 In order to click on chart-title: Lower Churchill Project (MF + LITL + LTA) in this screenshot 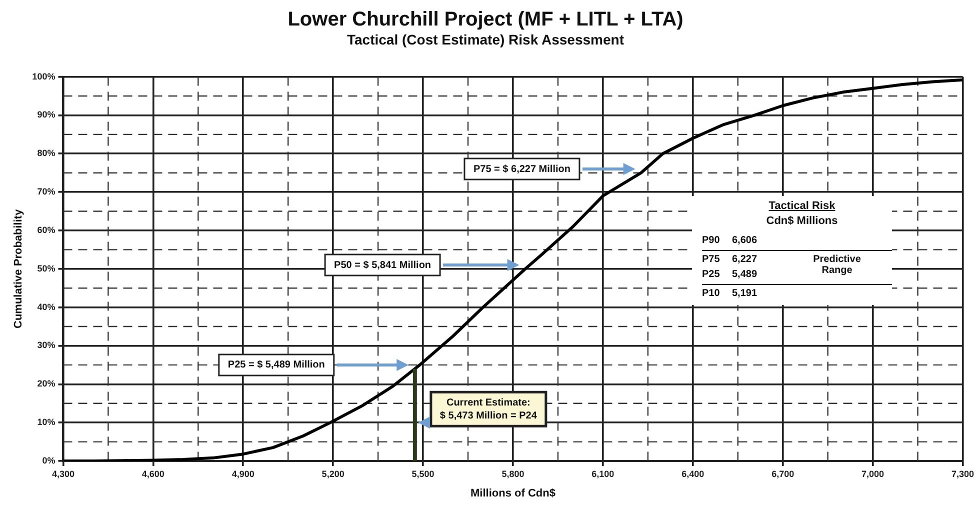, I will do `click(486, 19)`.